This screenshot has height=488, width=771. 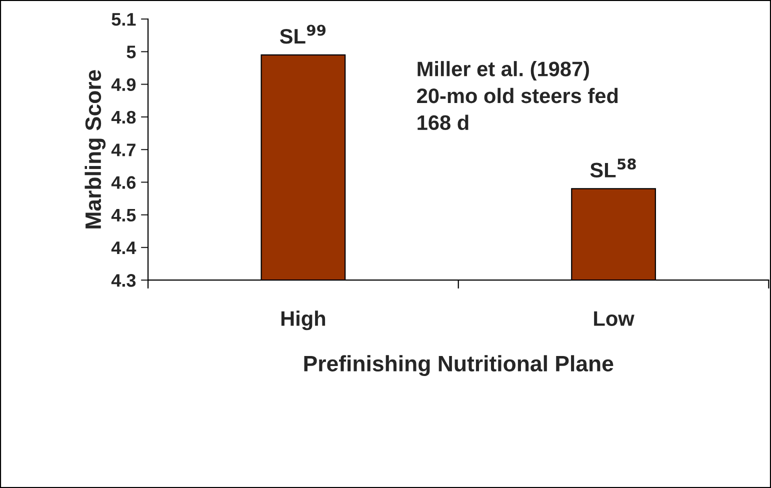 What do you see at coordinates (459, 365) in the screenshot?
I see `x-axis-title: Prefinishing Nutritional Plane` at bounding box center [459, 365].